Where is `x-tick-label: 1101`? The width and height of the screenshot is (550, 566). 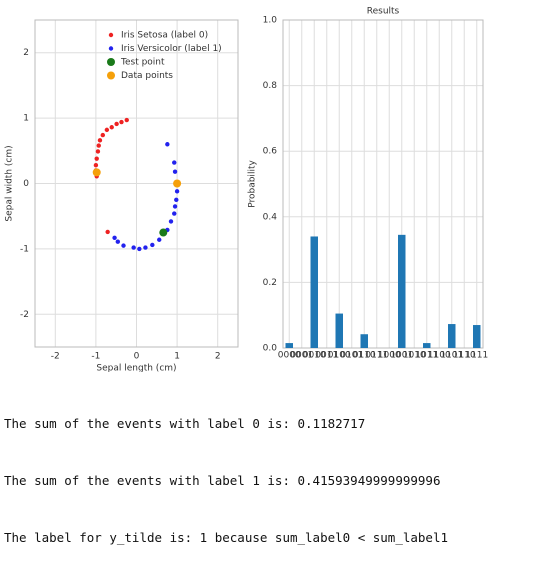 x-tick-label: 1101 is located at coordinates (451, 356).